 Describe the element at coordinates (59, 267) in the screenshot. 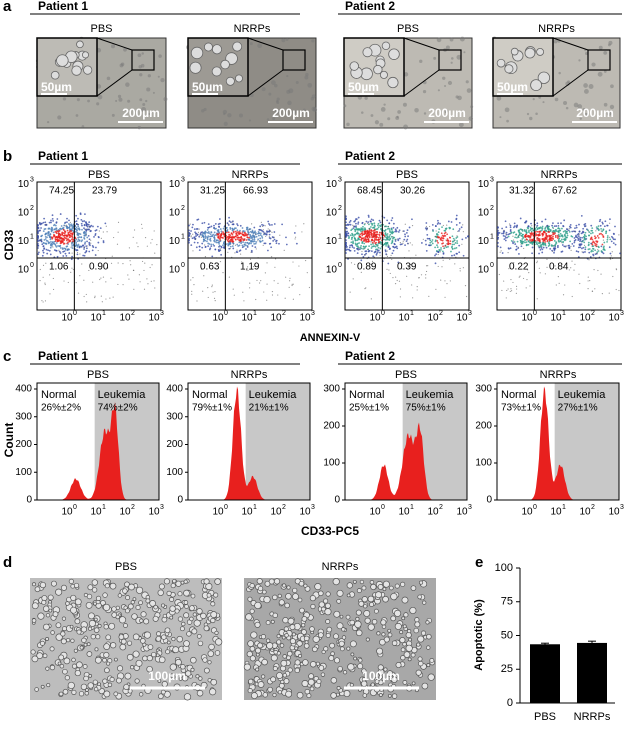

I see `quadrant-percent: 1.06` at that location.